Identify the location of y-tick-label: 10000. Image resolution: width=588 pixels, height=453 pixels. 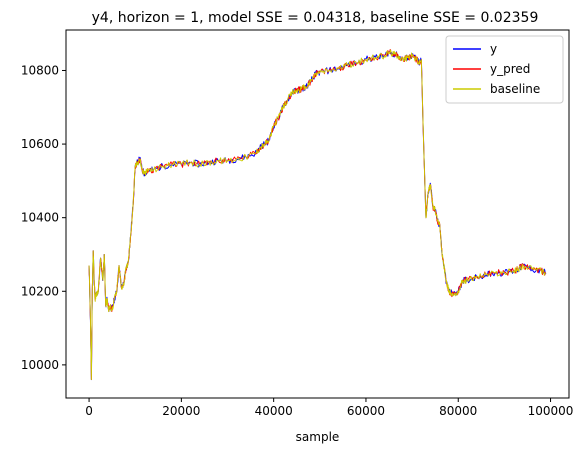
(40, 365).